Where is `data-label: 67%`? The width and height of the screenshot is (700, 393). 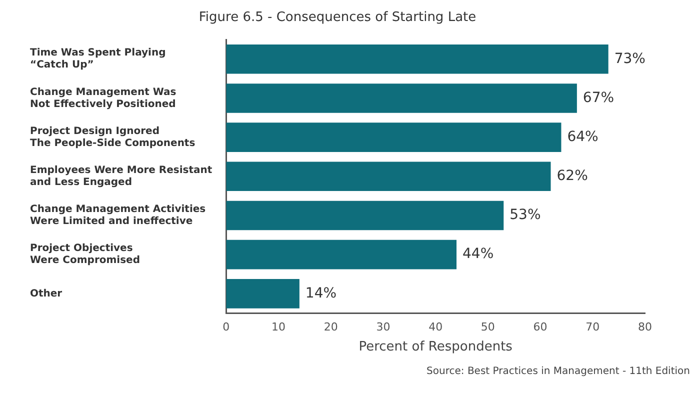 data-label: 67% is located at coordinates (598, 98).